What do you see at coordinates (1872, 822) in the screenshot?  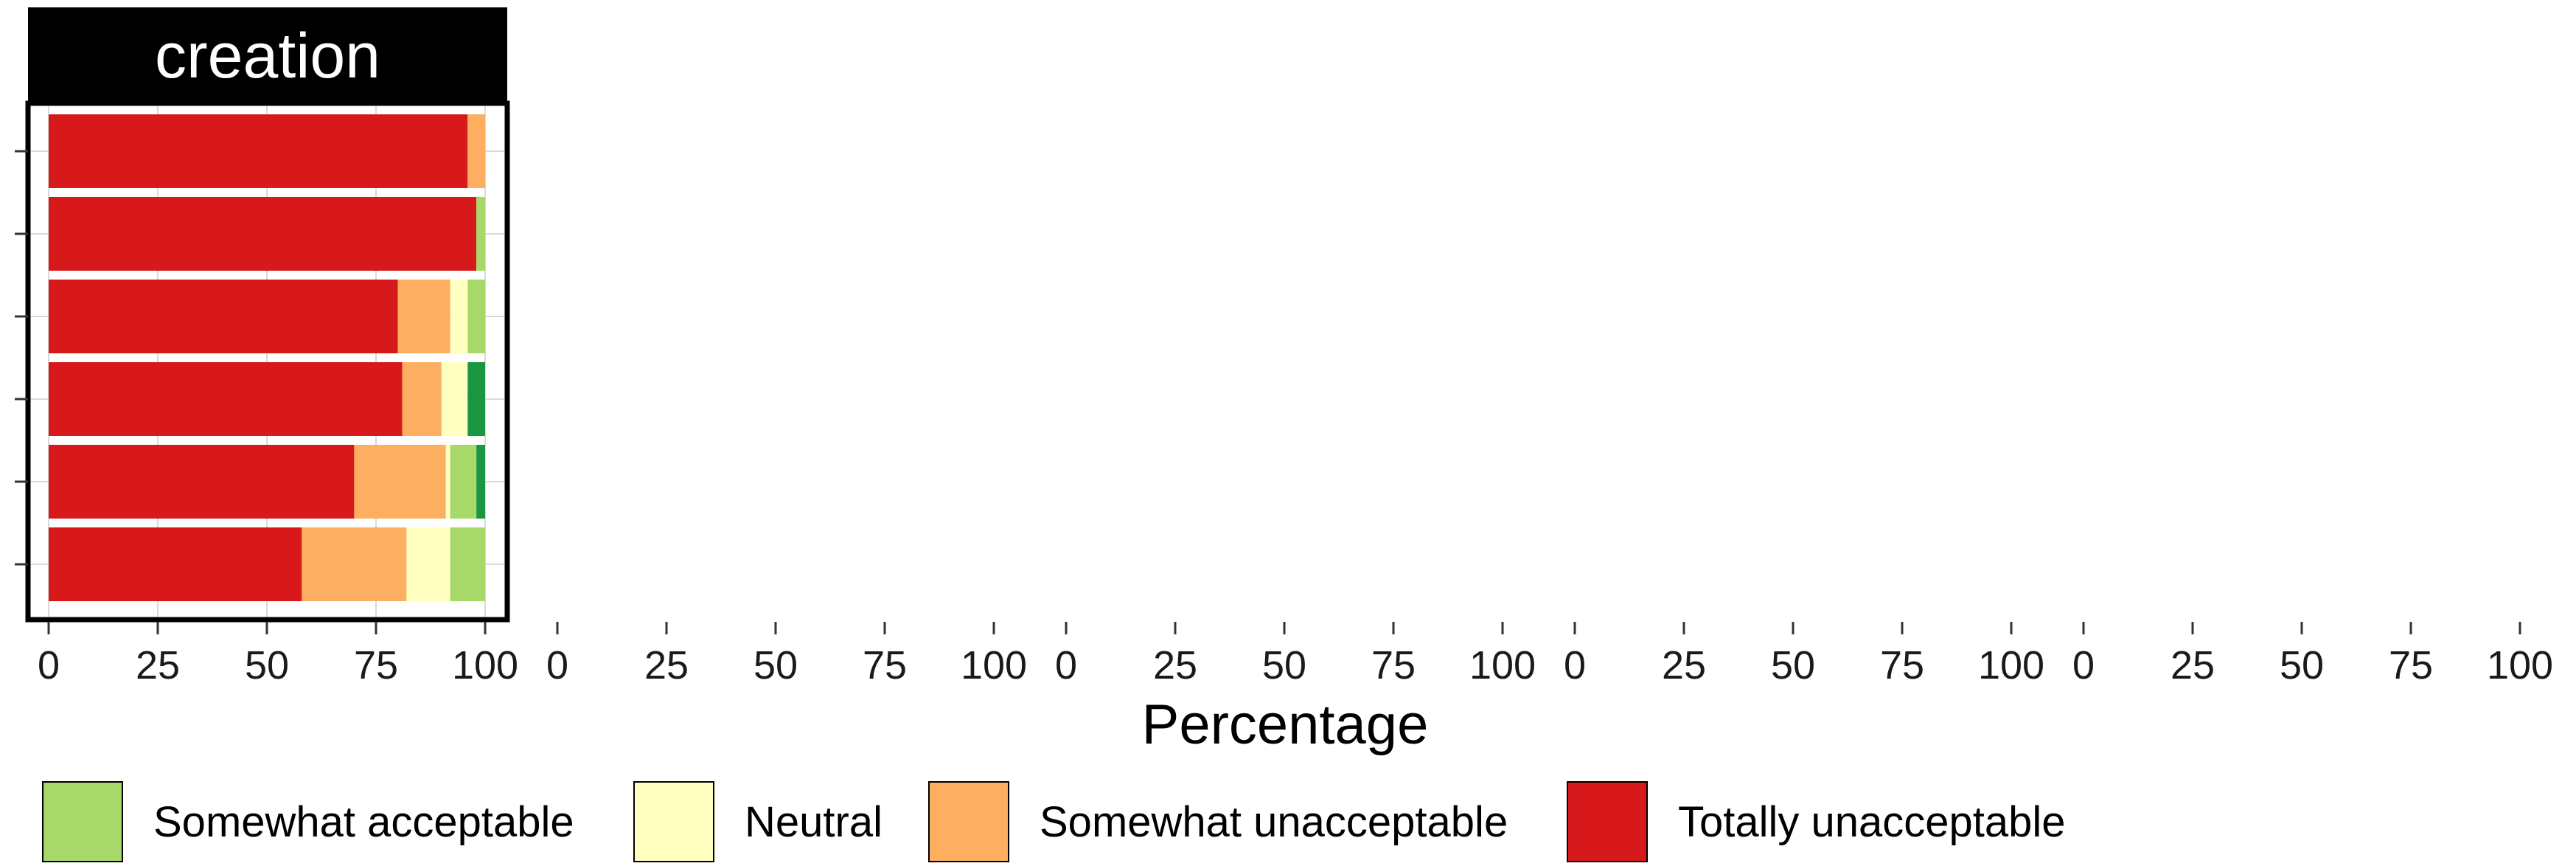 I see `legend-label: Totally unacceptable` at bounding box center [1872, 822].